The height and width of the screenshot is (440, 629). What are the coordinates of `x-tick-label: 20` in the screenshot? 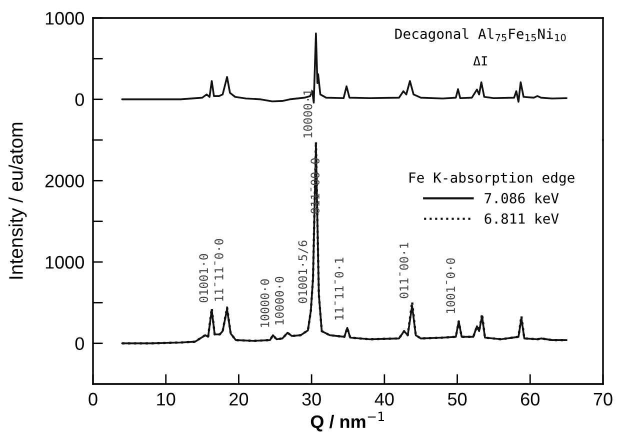 It's located at (239, 399).